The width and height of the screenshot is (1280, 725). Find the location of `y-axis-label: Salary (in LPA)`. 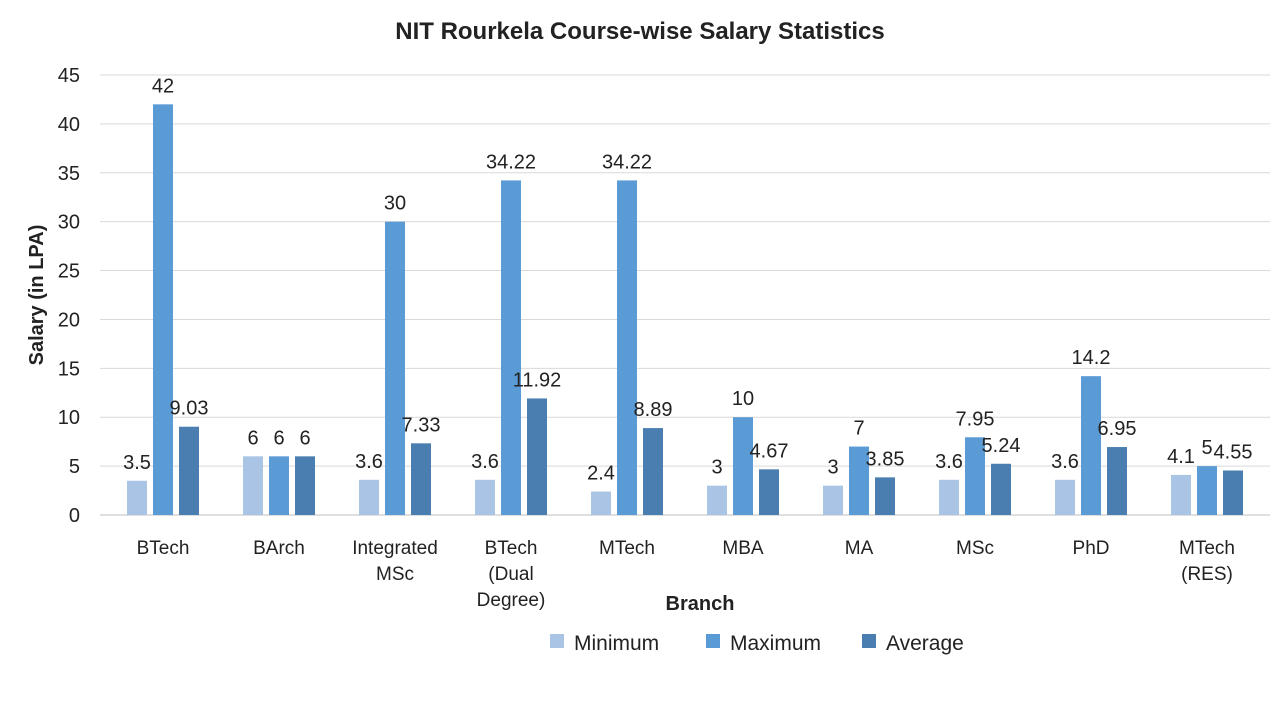

y-axis-label: Salary (in LPA) is located at coordinates (37, 295).